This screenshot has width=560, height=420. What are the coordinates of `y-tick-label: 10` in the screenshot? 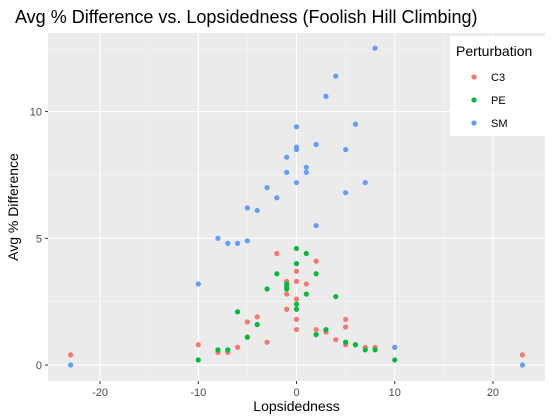 It's located at (36, 113).